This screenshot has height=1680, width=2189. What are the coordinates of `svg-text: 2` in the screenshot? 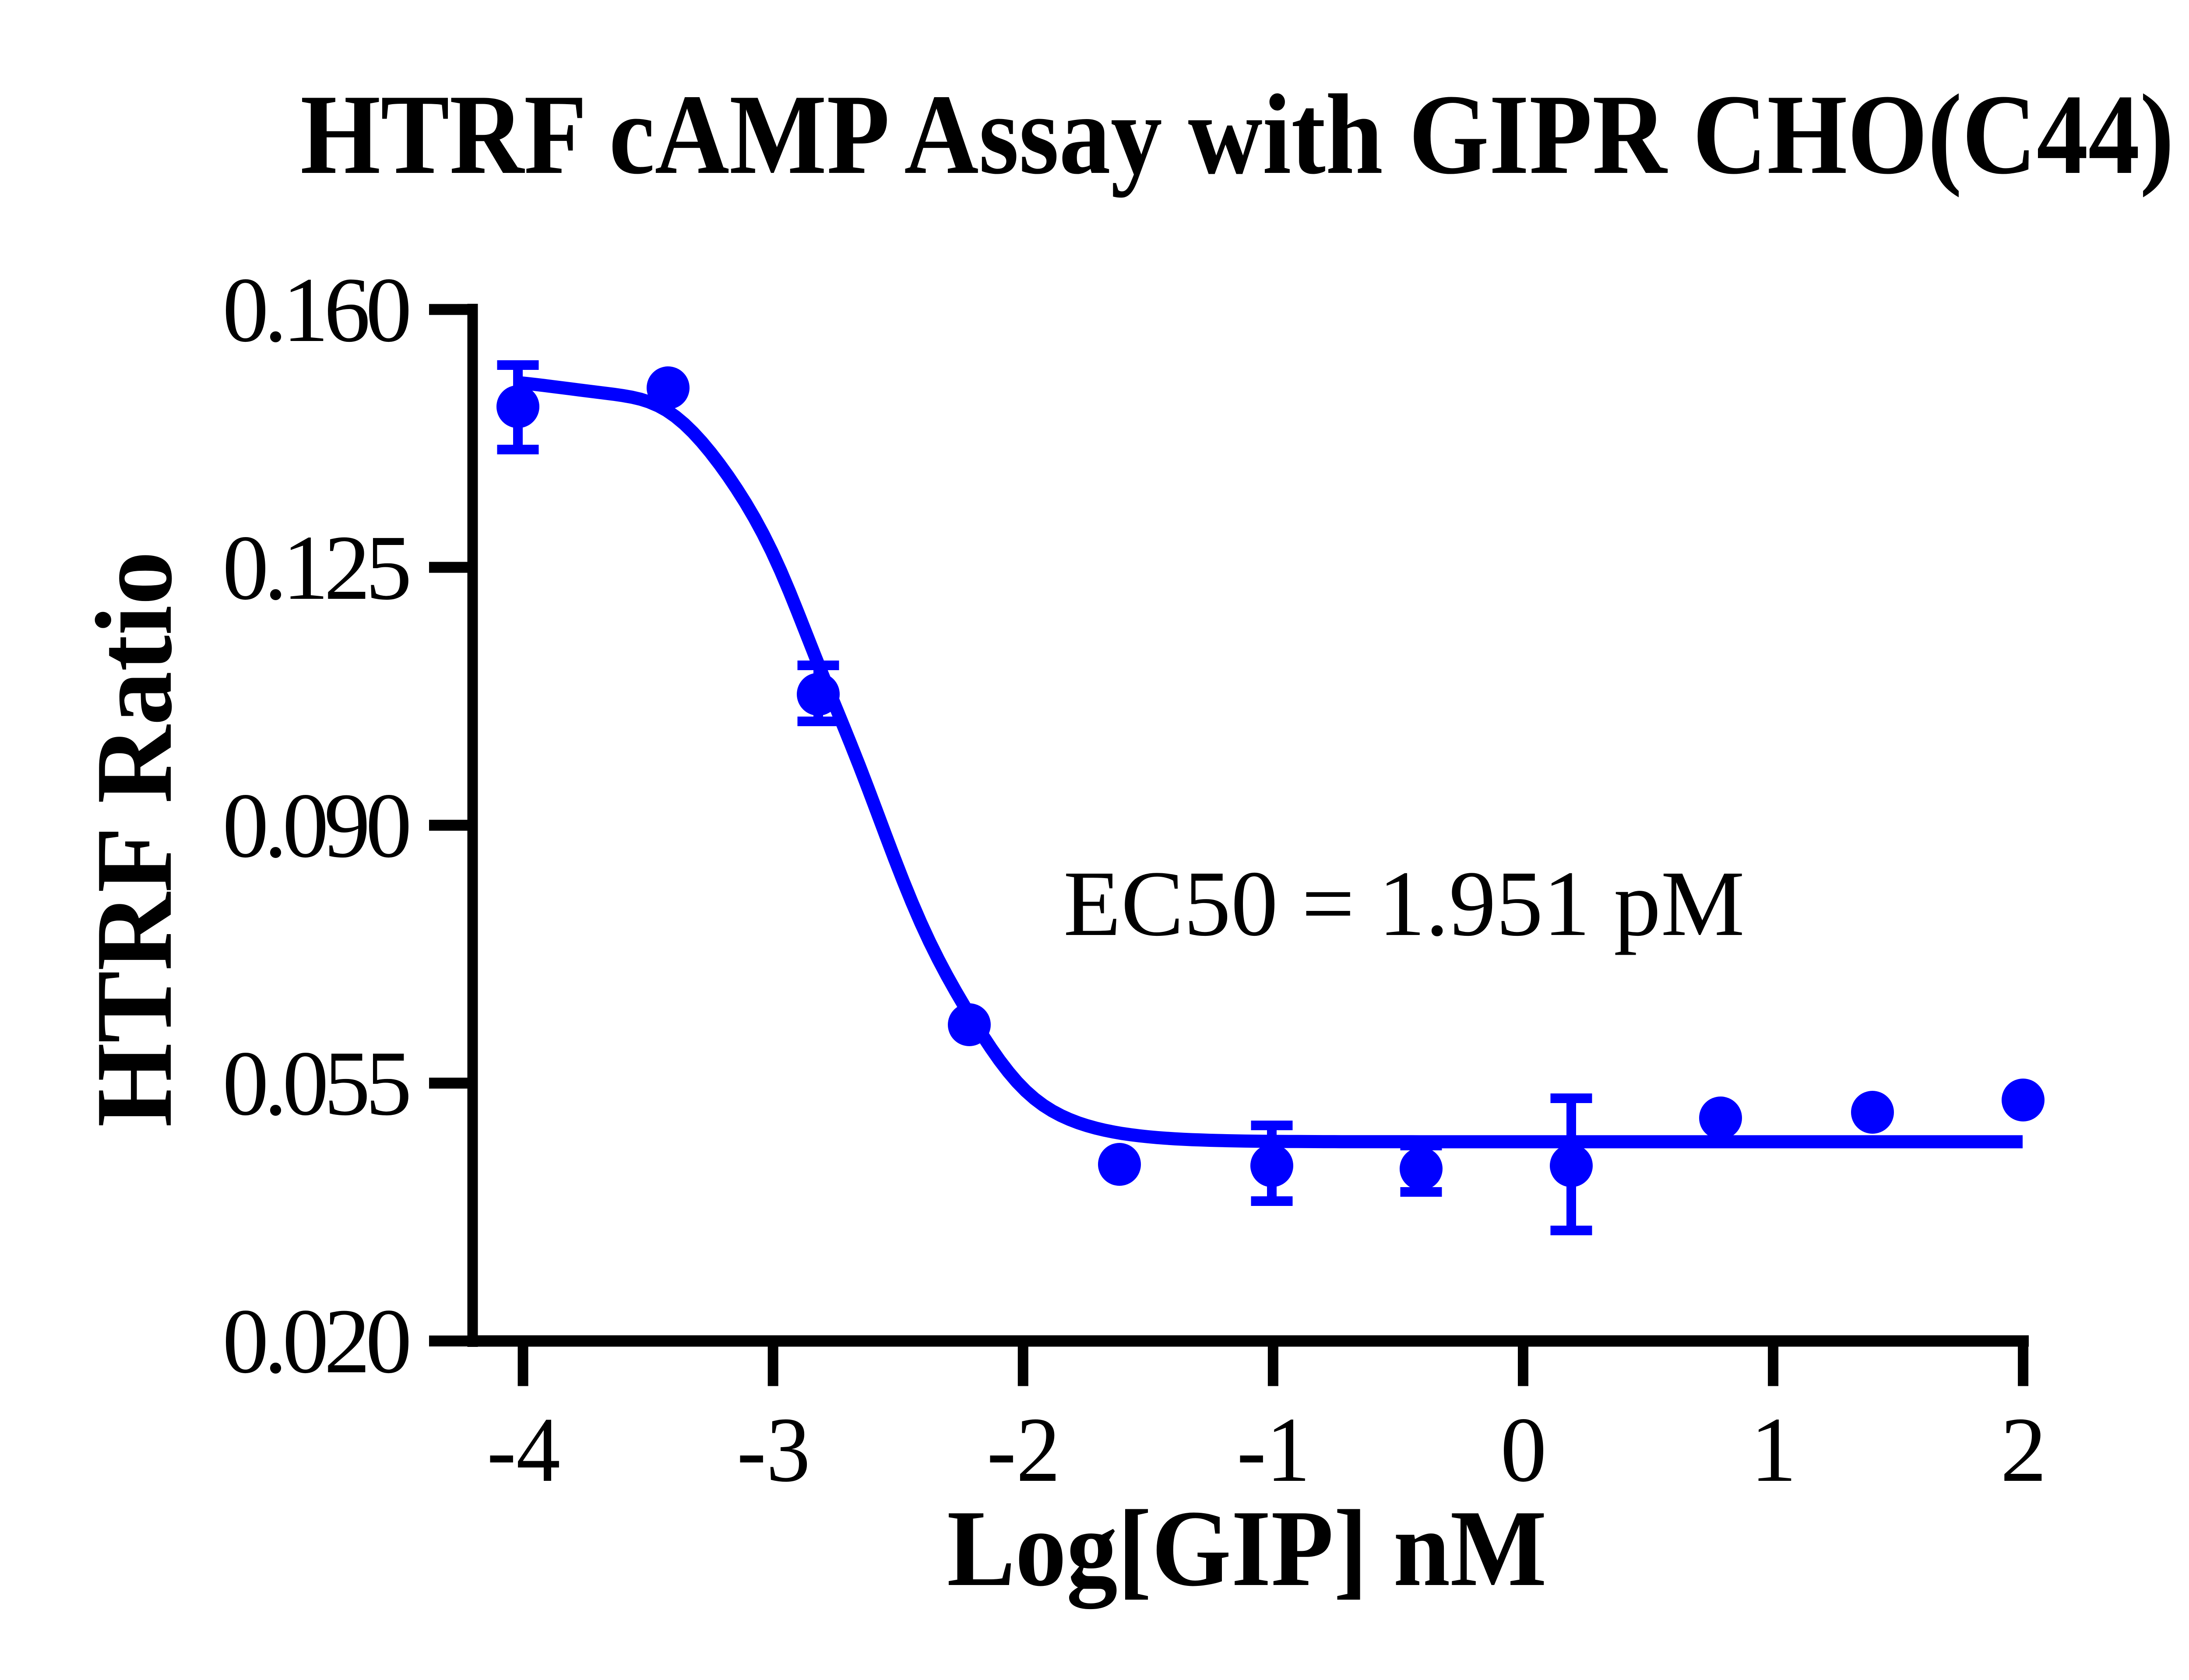 It's located at (2024, 1449).